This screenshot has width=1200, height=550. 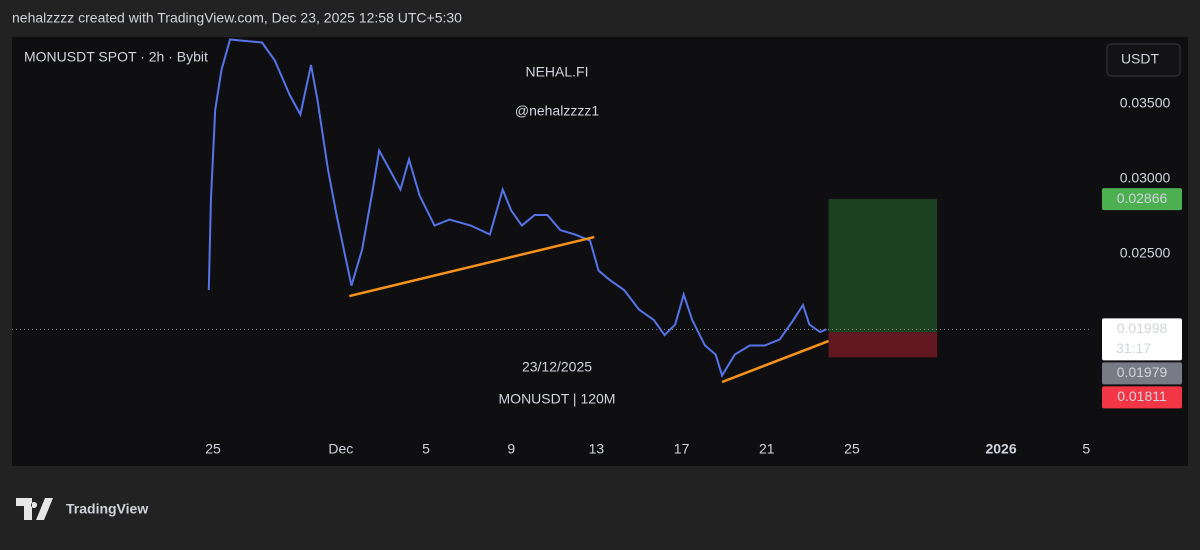 What do you see at coordinates (1140, 59) in the screenshot?
I see `currency: USDT` at bounding box center [1140, 59].